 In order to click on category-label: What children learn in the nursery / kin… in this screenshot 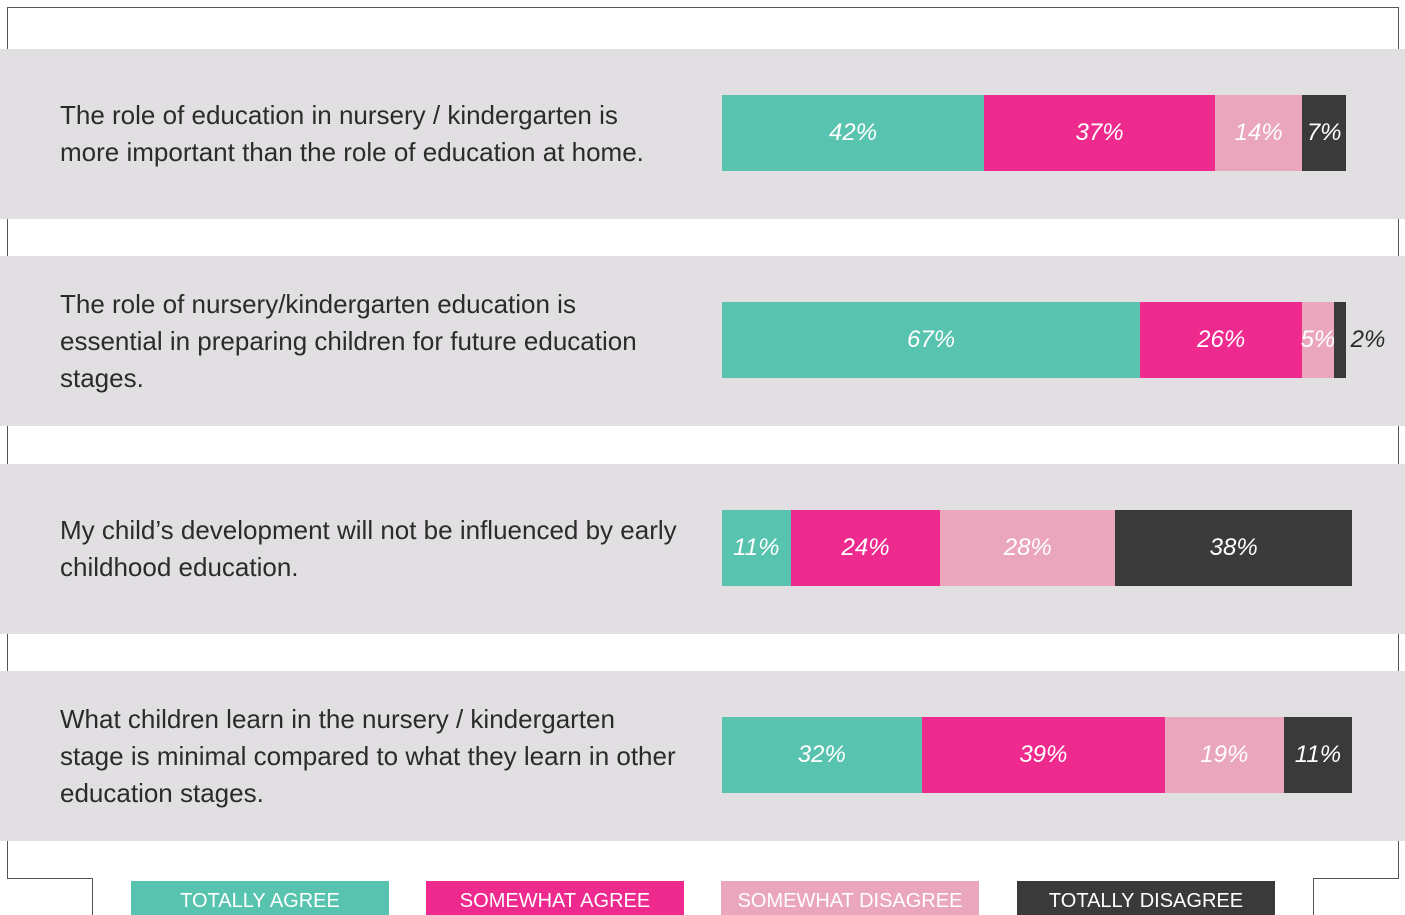, I will do `click(368, 755)`.